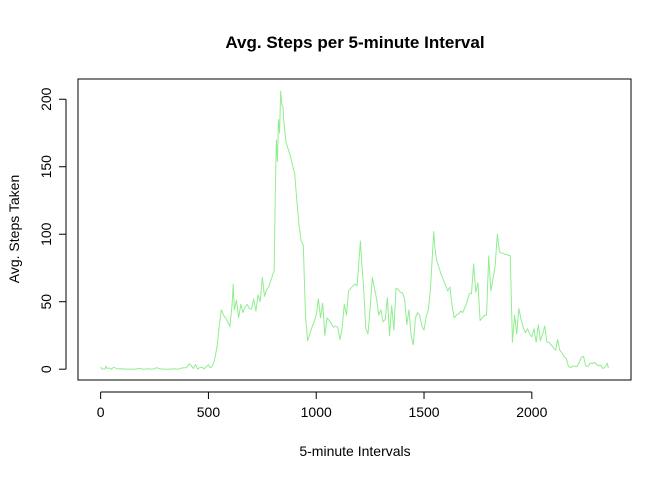  What do you see at coordinates (46, 302) in the screenshot?
I see `y-tick-label: 50` at bounding box center [46, 302].